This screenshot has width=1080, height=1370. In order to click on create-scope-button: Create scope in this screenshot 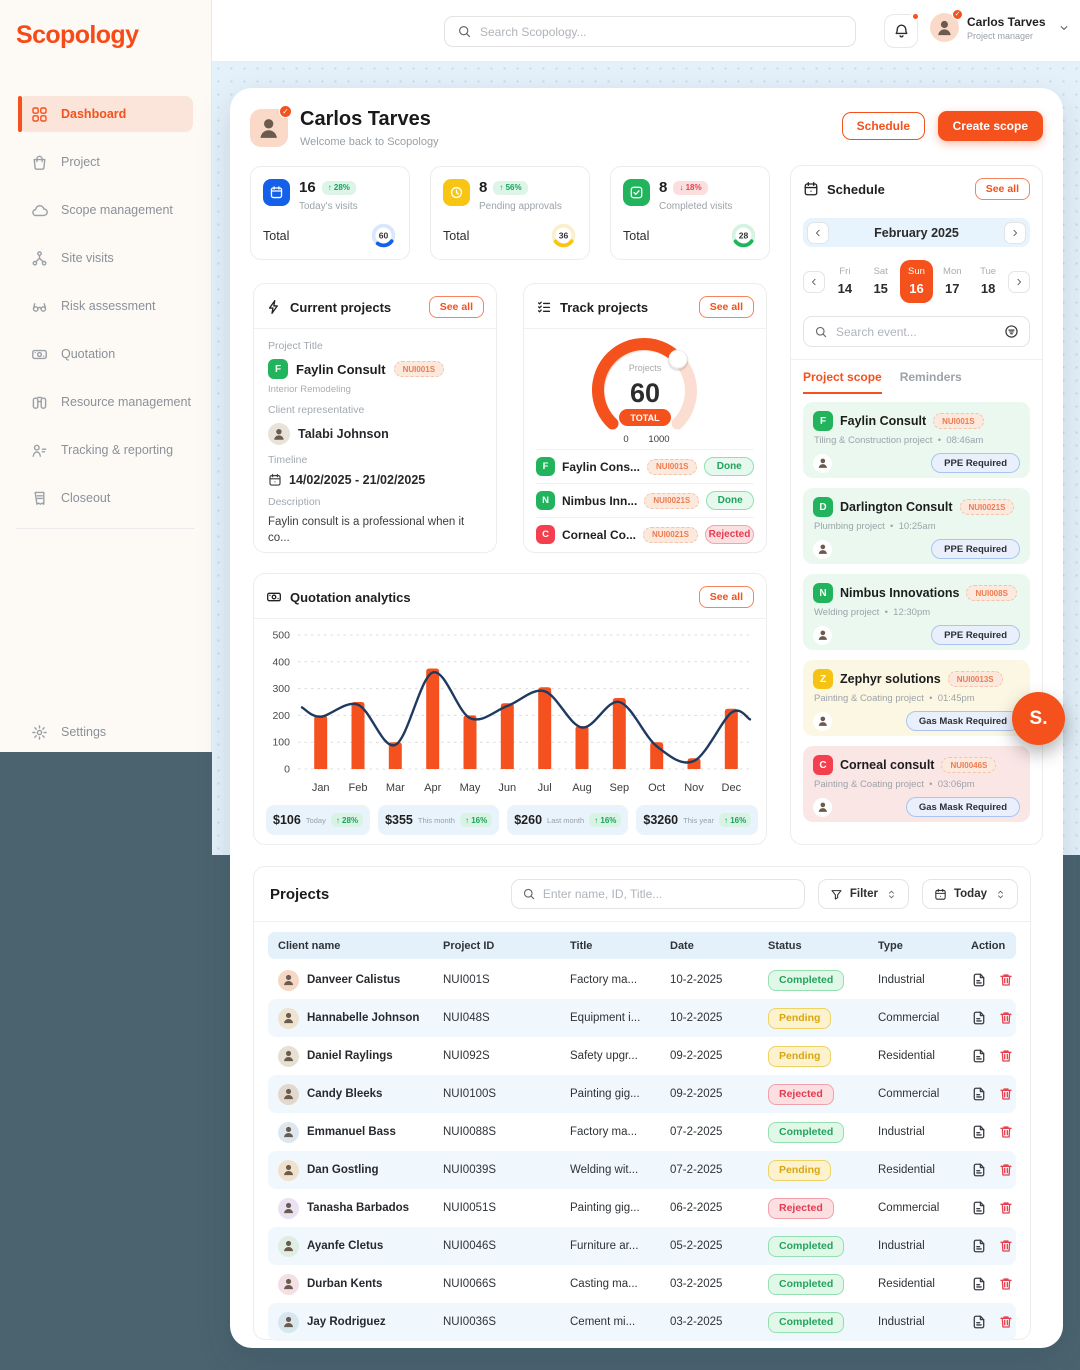, I will do `click(990, 126)`.